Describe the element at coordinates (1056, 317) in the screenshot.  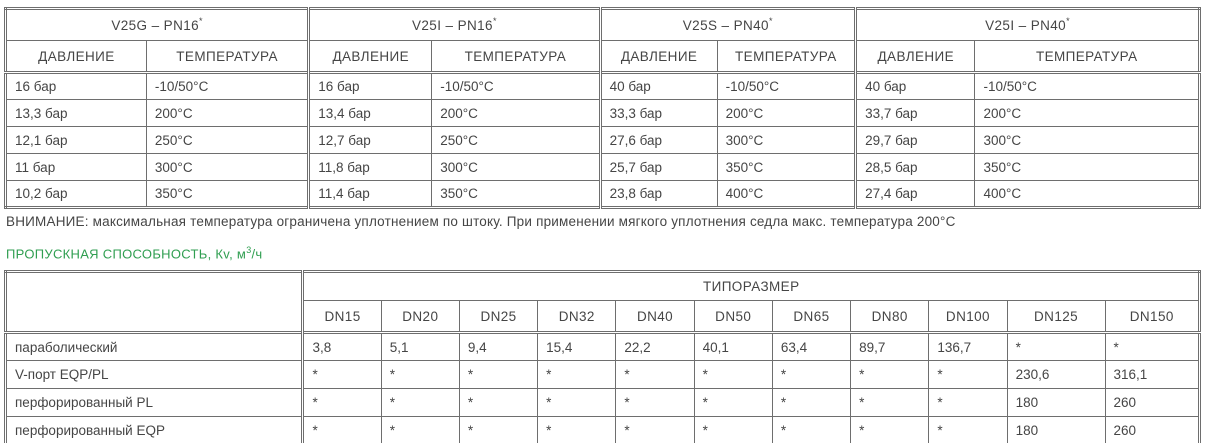
I see `dn-column-header: DN125` at that location.